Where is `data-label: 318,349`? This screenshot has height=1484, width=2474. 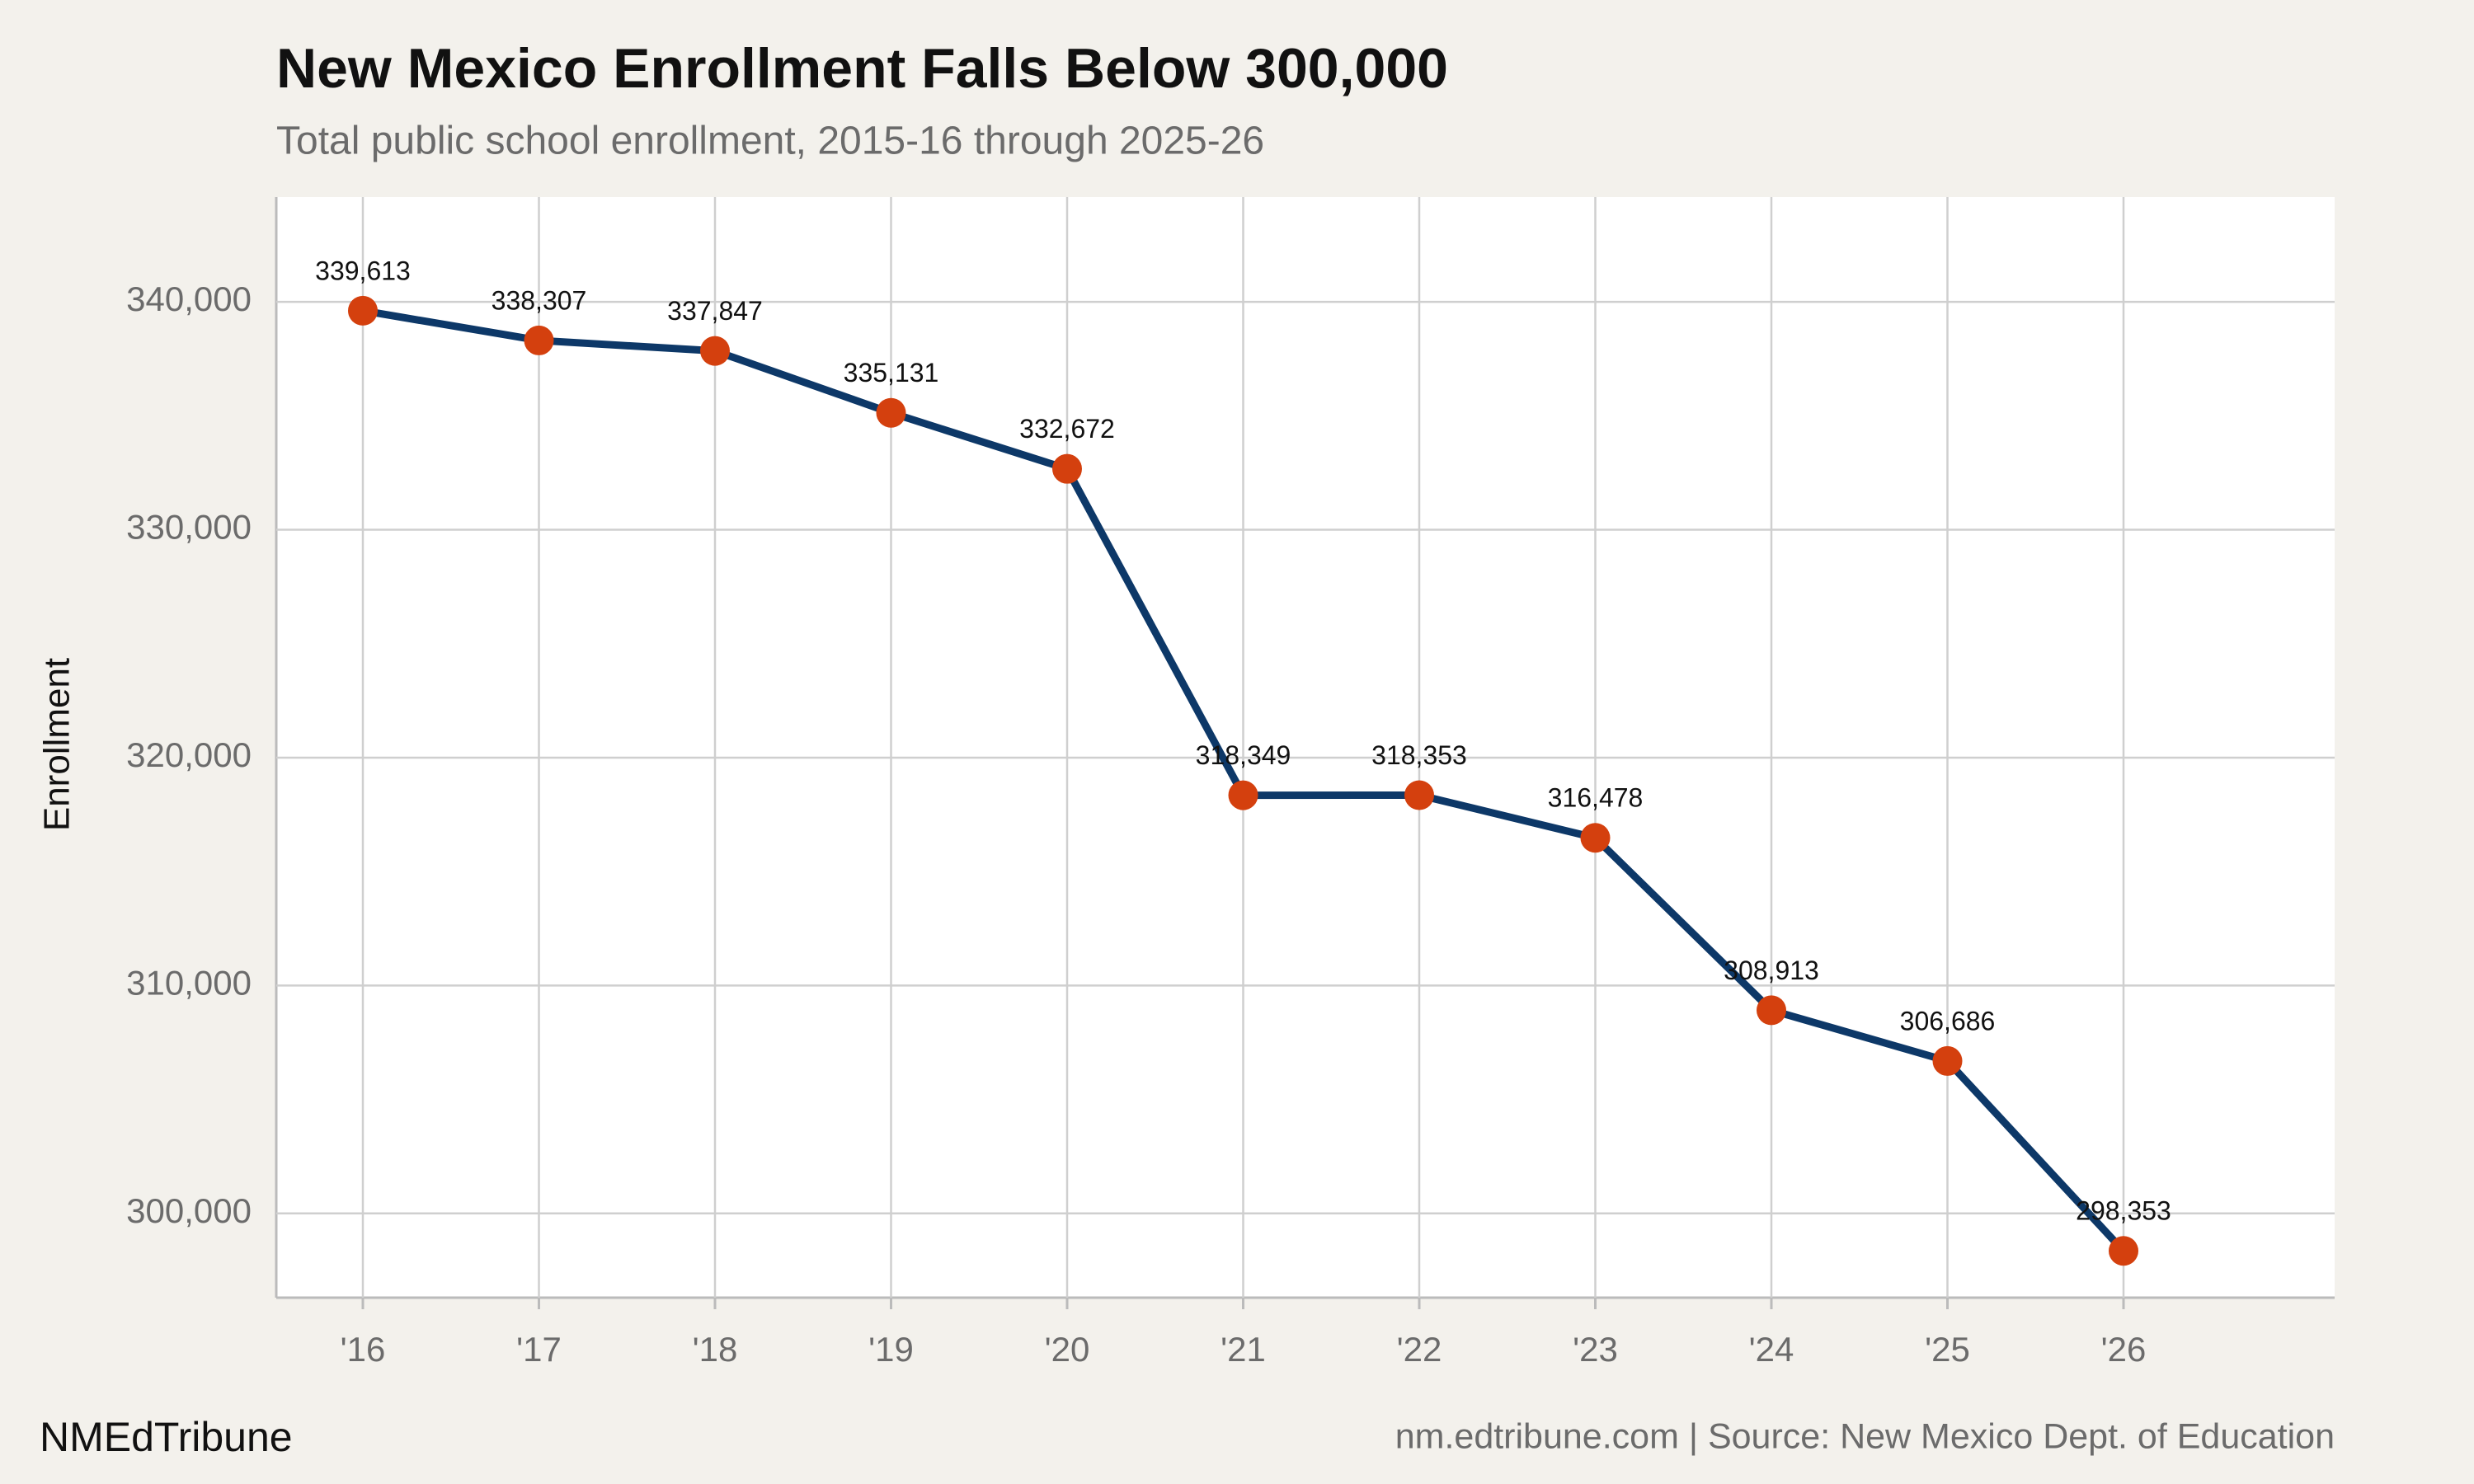 data-label: 318,349 is located at coordinates (1243, 755).